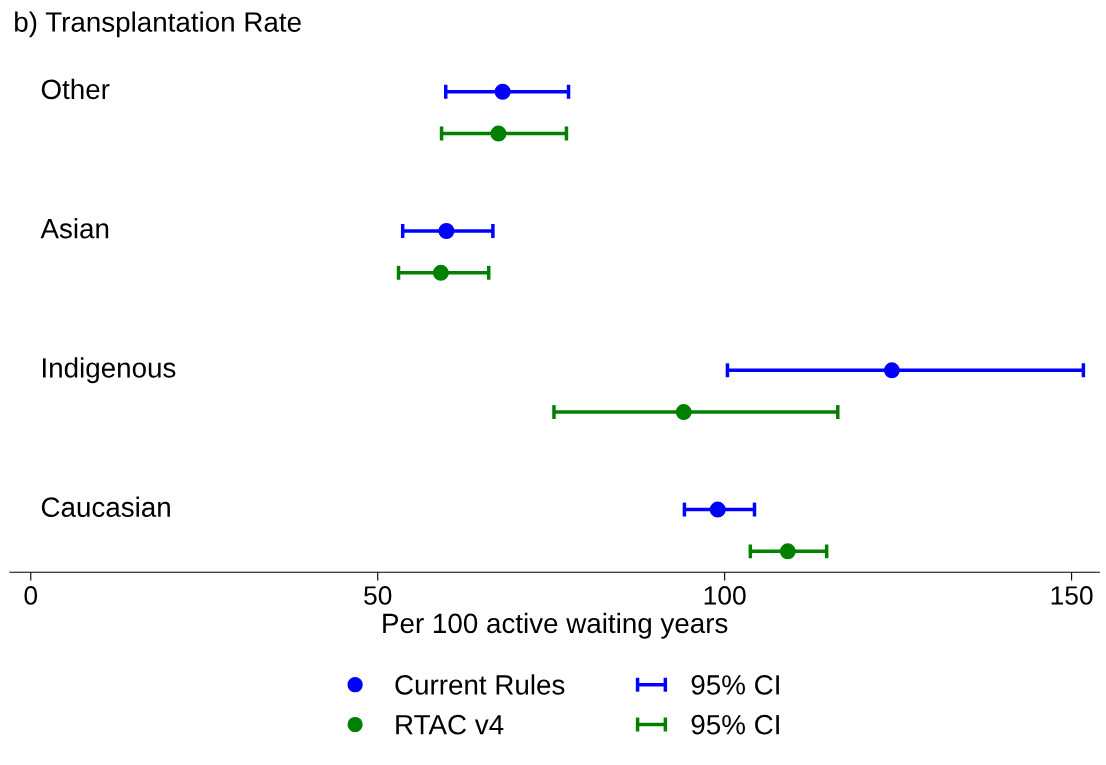 Image resolution: width=1106 pixels, height=765 pixels. What do you see at coordinates (109, 370) in the screenshot?
I see `y-tick-label: Indigenous` at bounding box center [109, 370].